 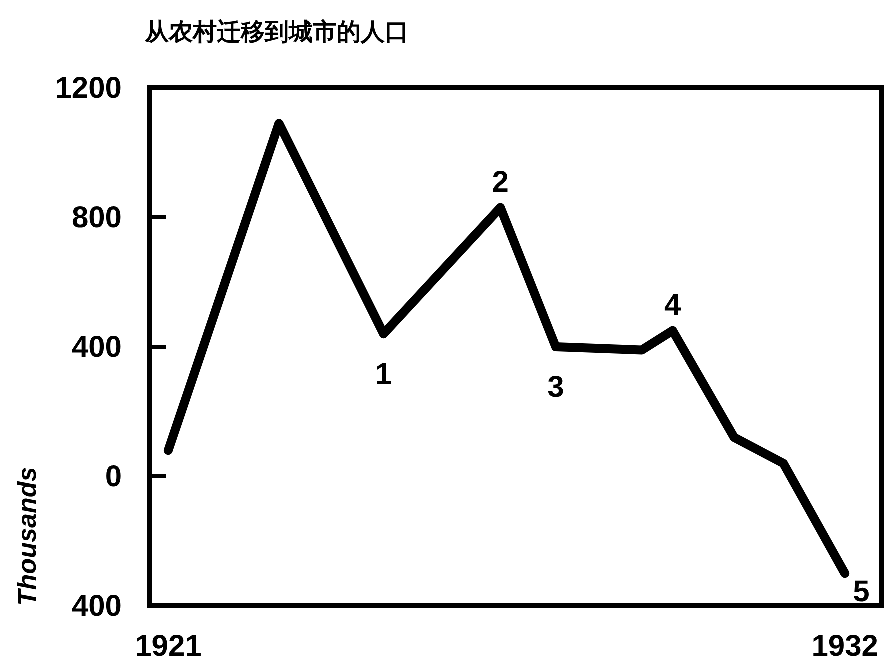 What do you see at coordinates (113, 477) in the screenshot?
I see `y-tick-label: 0` at bounding box center [113, 477].